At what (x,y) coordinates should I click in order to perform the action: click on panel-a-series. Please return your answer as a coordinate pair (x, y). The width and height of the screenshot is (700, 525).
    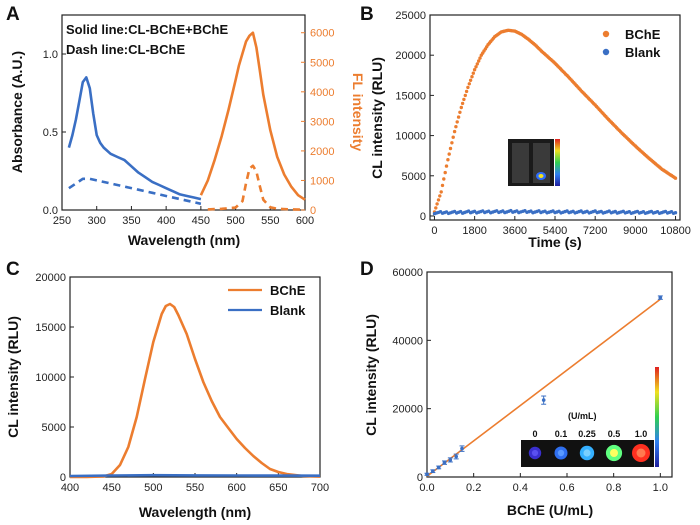
    Looking at the image, I should click on (186, 121).